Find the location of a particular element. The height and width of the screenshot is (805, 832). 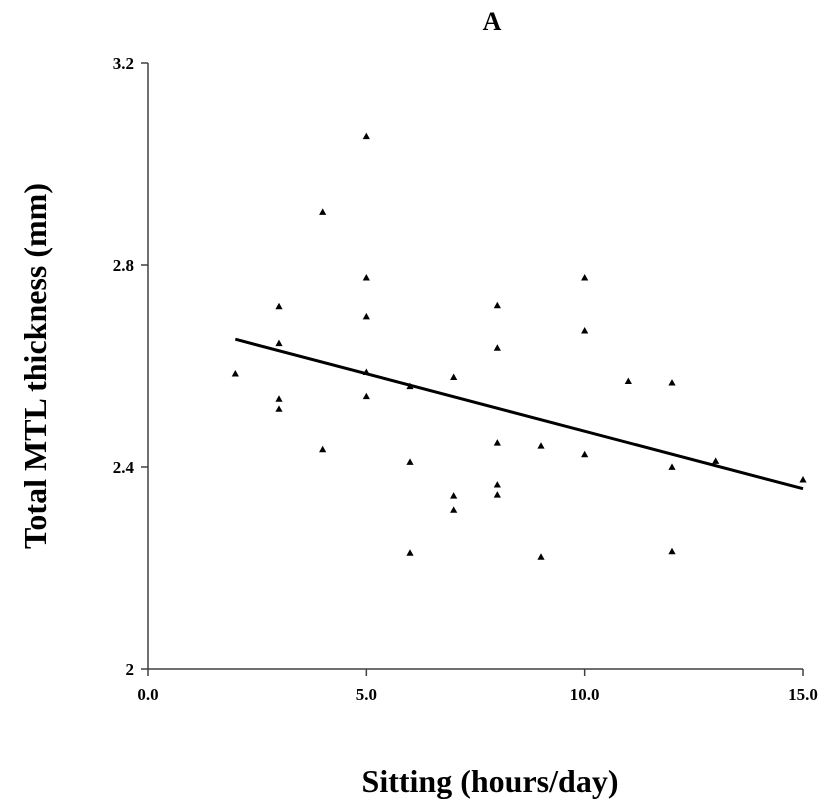

trendline is located at coordinates (519, 414).